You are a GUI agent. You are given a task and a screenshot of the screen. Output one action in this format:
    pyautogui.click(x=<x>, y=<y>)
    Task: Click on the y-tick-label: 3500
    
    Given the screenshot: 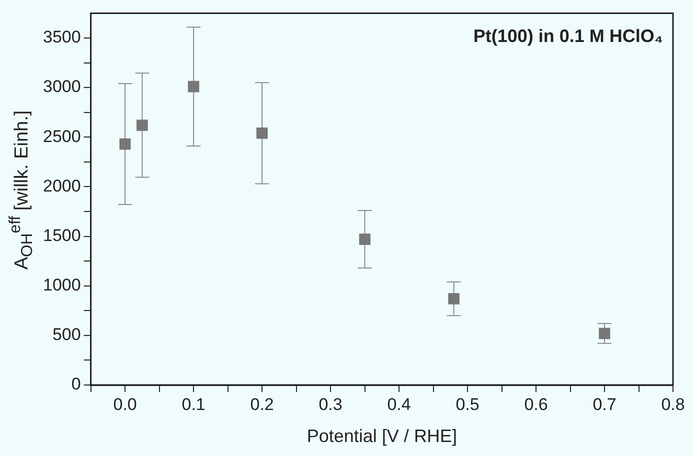 What is the action you would take?
    pyautogui.click(x=61, y=37)
    